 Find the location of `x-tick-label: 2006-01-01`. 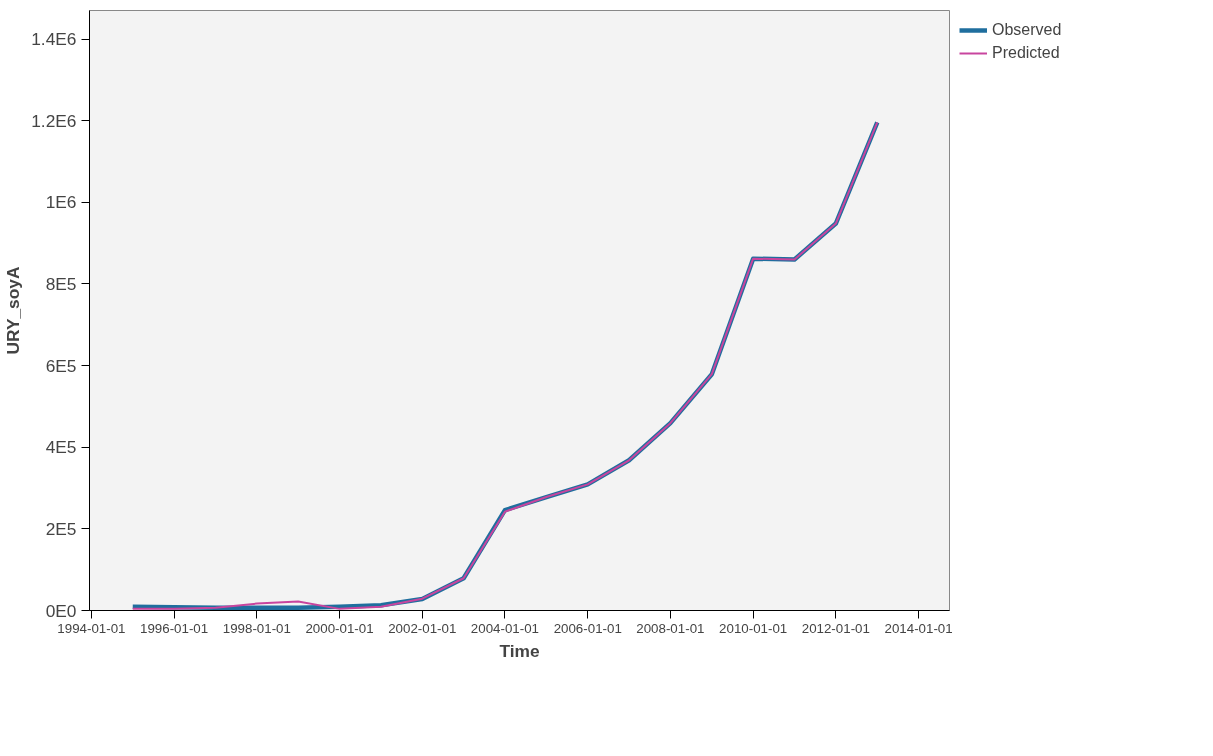

x-tick-label: 2006-01-01 is located at coordinates (587, 628).